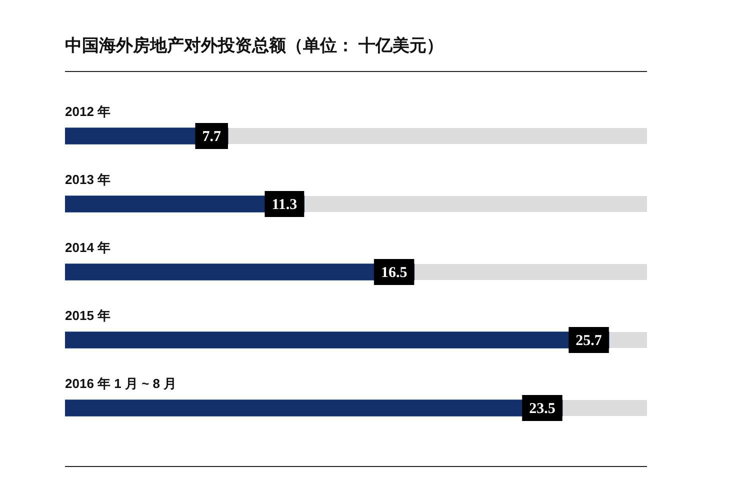  I want to click on y-tick-label: 2014 年, so click(88, 247).